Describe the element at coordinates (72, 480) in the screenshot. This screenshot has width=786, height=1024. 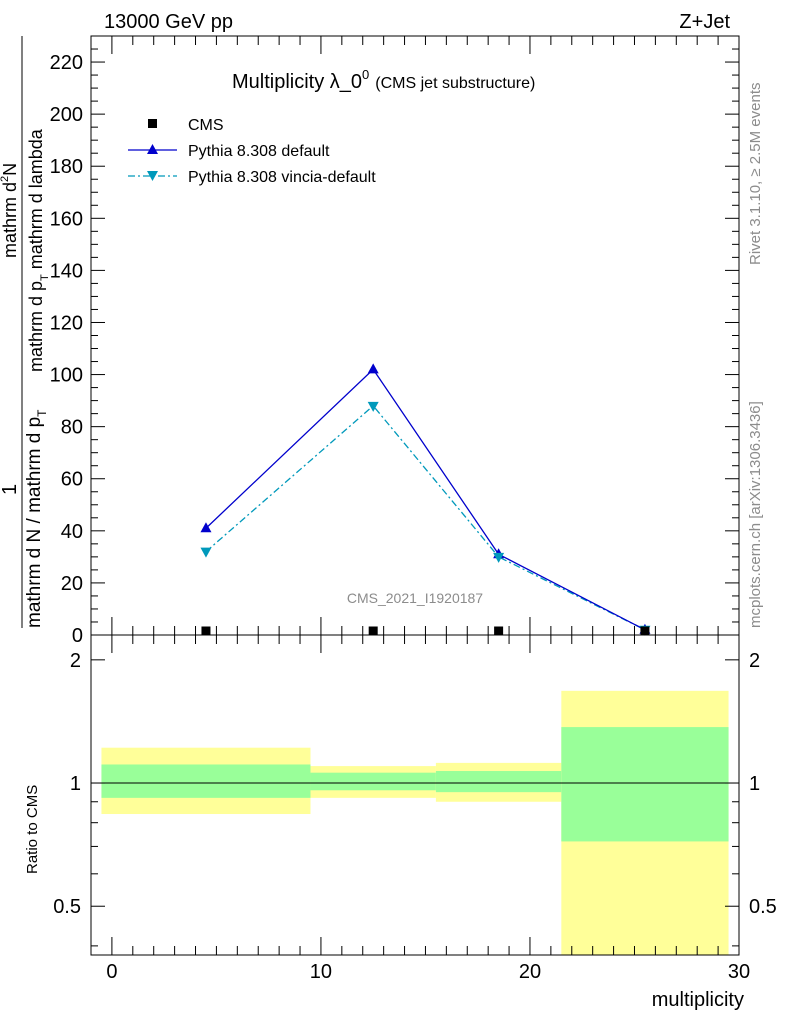
I see `main-y-tick-label: 60` at that location.